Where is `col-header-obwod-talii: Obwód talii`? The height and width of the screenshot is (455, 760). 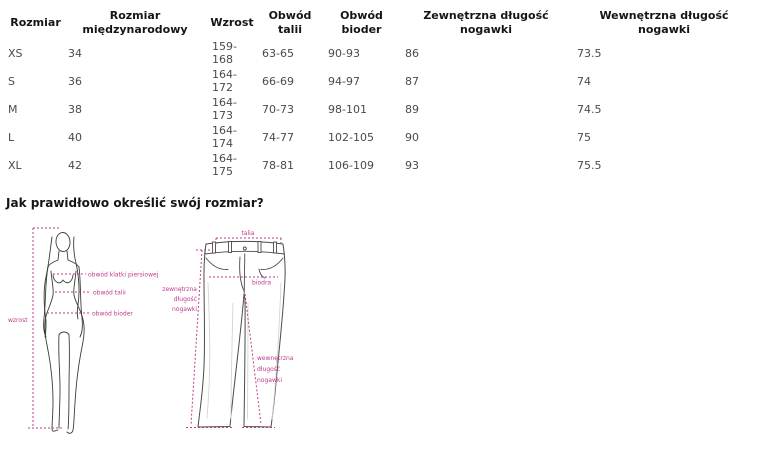 col-header-obwod-talii: Obwód talii is located at coordinates (290, 22).